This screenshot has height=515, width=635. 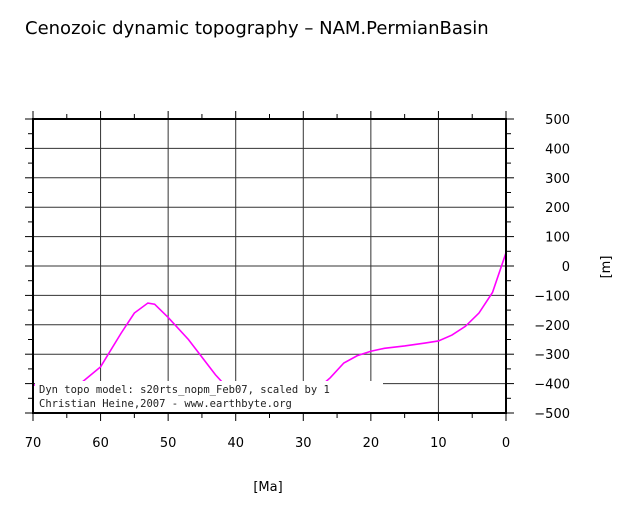 What do you see at coordinates (168, 443) in the screenshot?
I see `x-tick-label: 50` at bounding box center [168, 443].